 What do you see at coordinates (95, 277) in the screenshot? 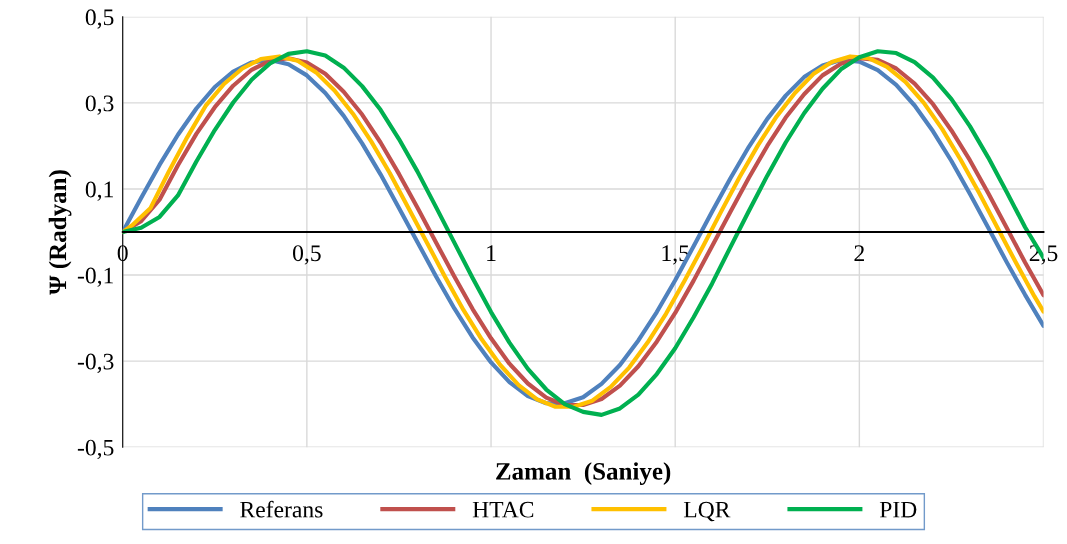
I see `y-tick-label: -0,1` at bounding box center [95, 277].